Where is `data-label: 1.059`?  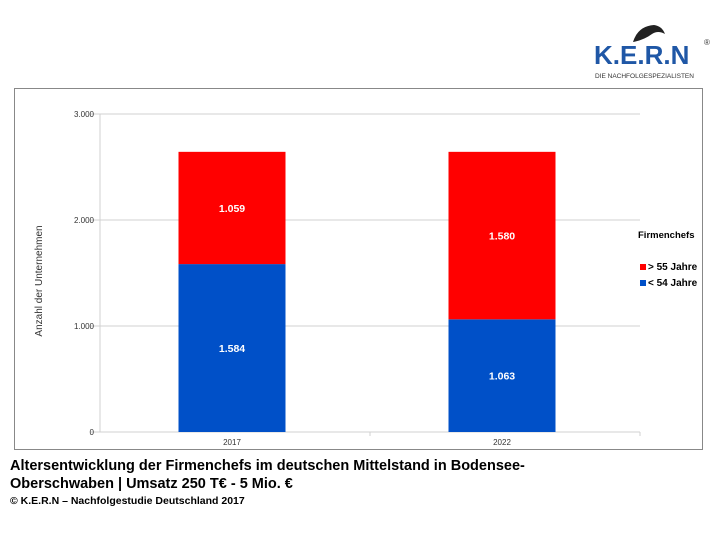
data-label: 1.059 is located at coordinates (232, 209).